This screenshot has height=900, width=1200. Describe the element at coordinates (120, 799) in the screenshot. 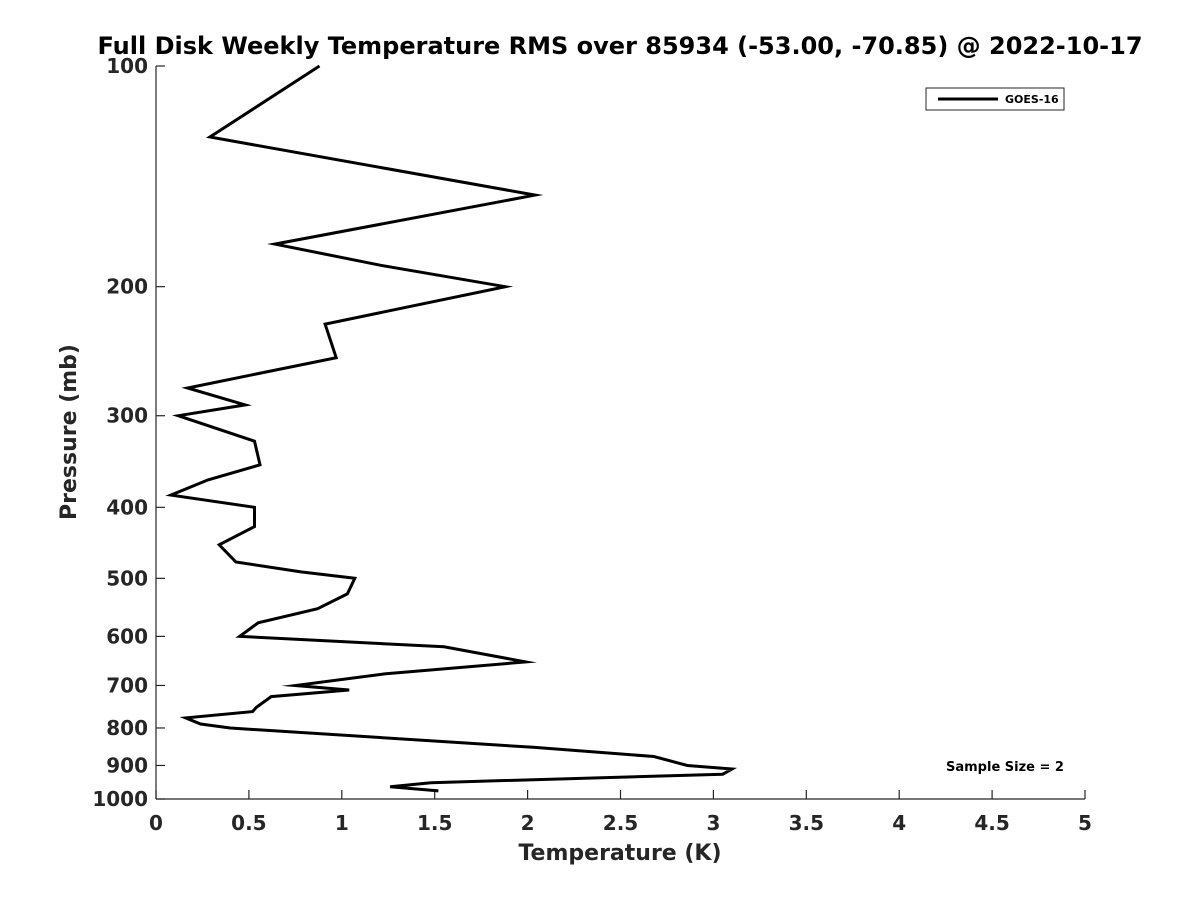

I see `y-tick-label: 1000` at that location.